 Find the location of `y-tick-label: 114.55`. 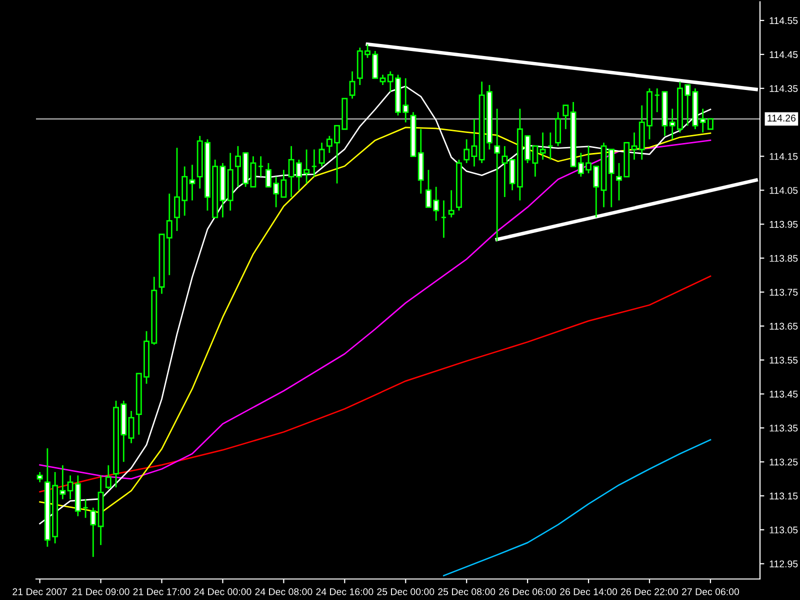

y-tick-label: 114.55 is located at coordinates (784, 20).